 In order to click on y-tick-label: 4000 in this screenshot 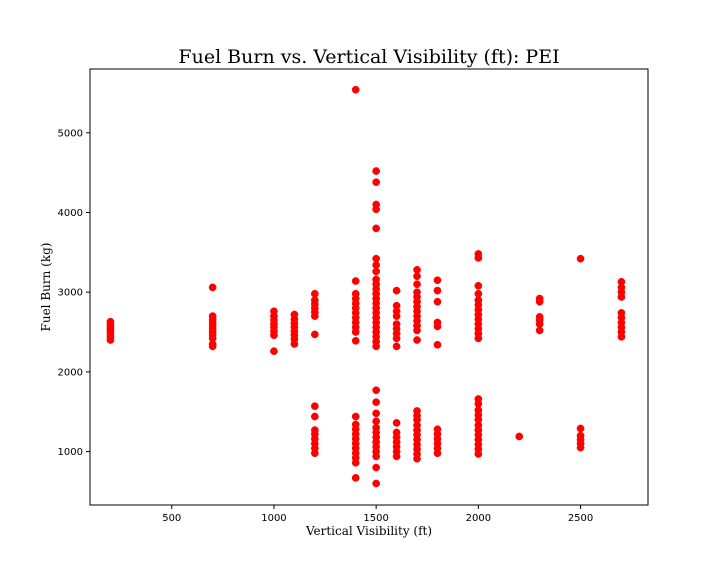, I will do `click(70, 213)`.